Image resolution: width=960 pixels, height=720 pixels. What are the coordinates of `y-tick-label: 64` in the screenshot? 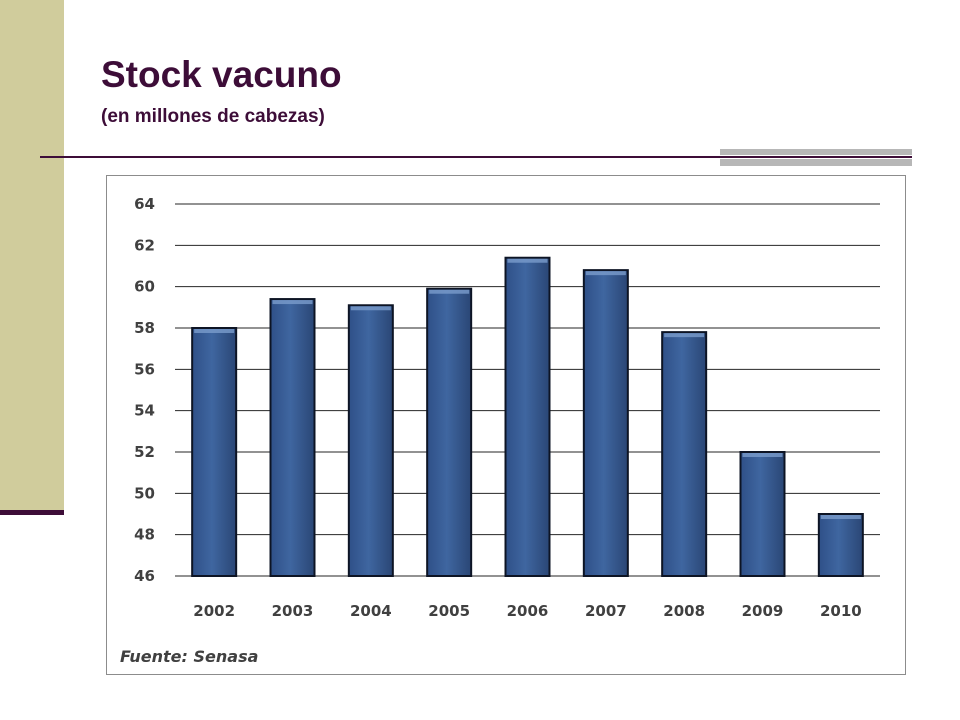 It's located at (144, 204).